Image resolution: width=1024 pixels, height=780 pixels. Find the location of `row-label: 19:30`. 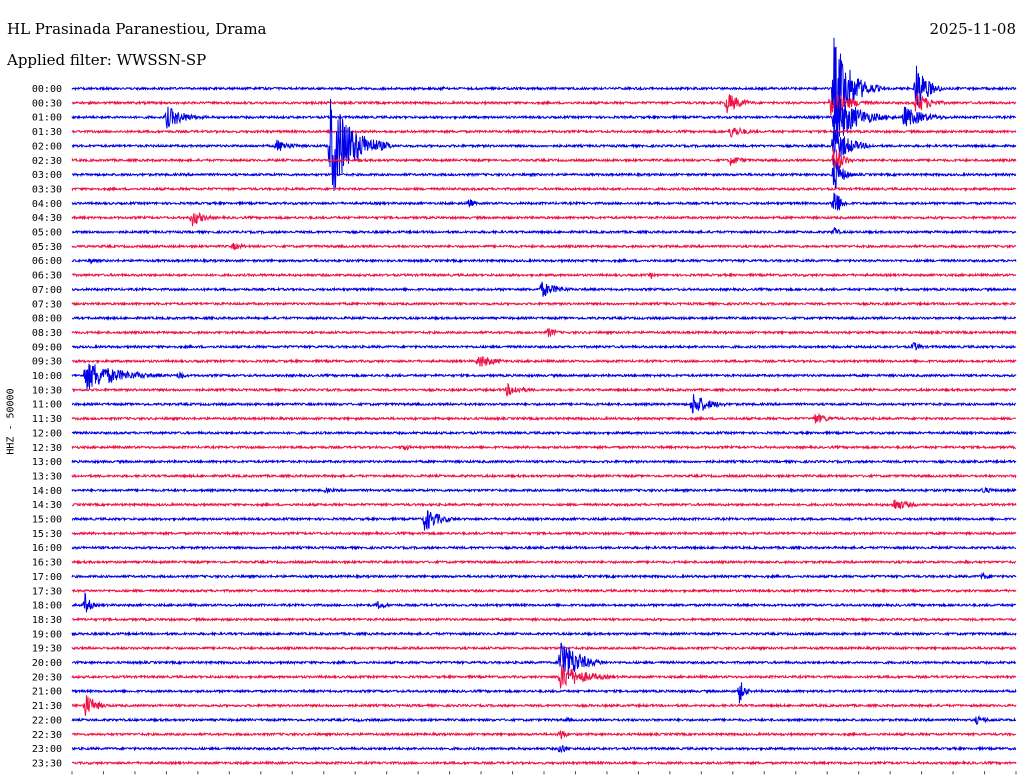

row-label: 19:30 is located at coordinates (47, 649).